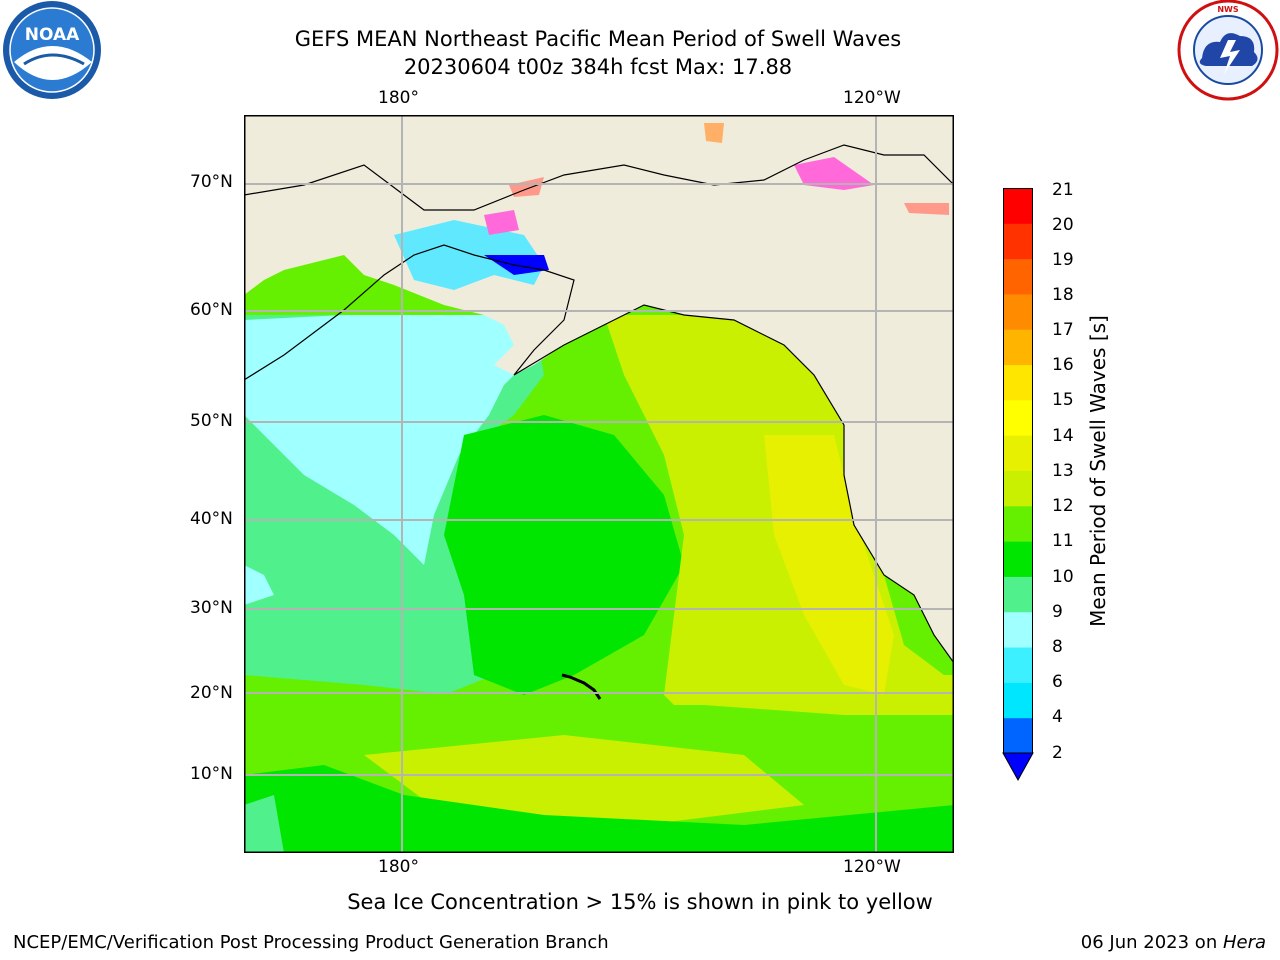 This screenshot has height=960, width=1280. Describe the element at coordinates (598, 67) in the screenshot. I see `chart-subtitle: 20230604 t00z 384h fcst Max: 17.88` at that location.